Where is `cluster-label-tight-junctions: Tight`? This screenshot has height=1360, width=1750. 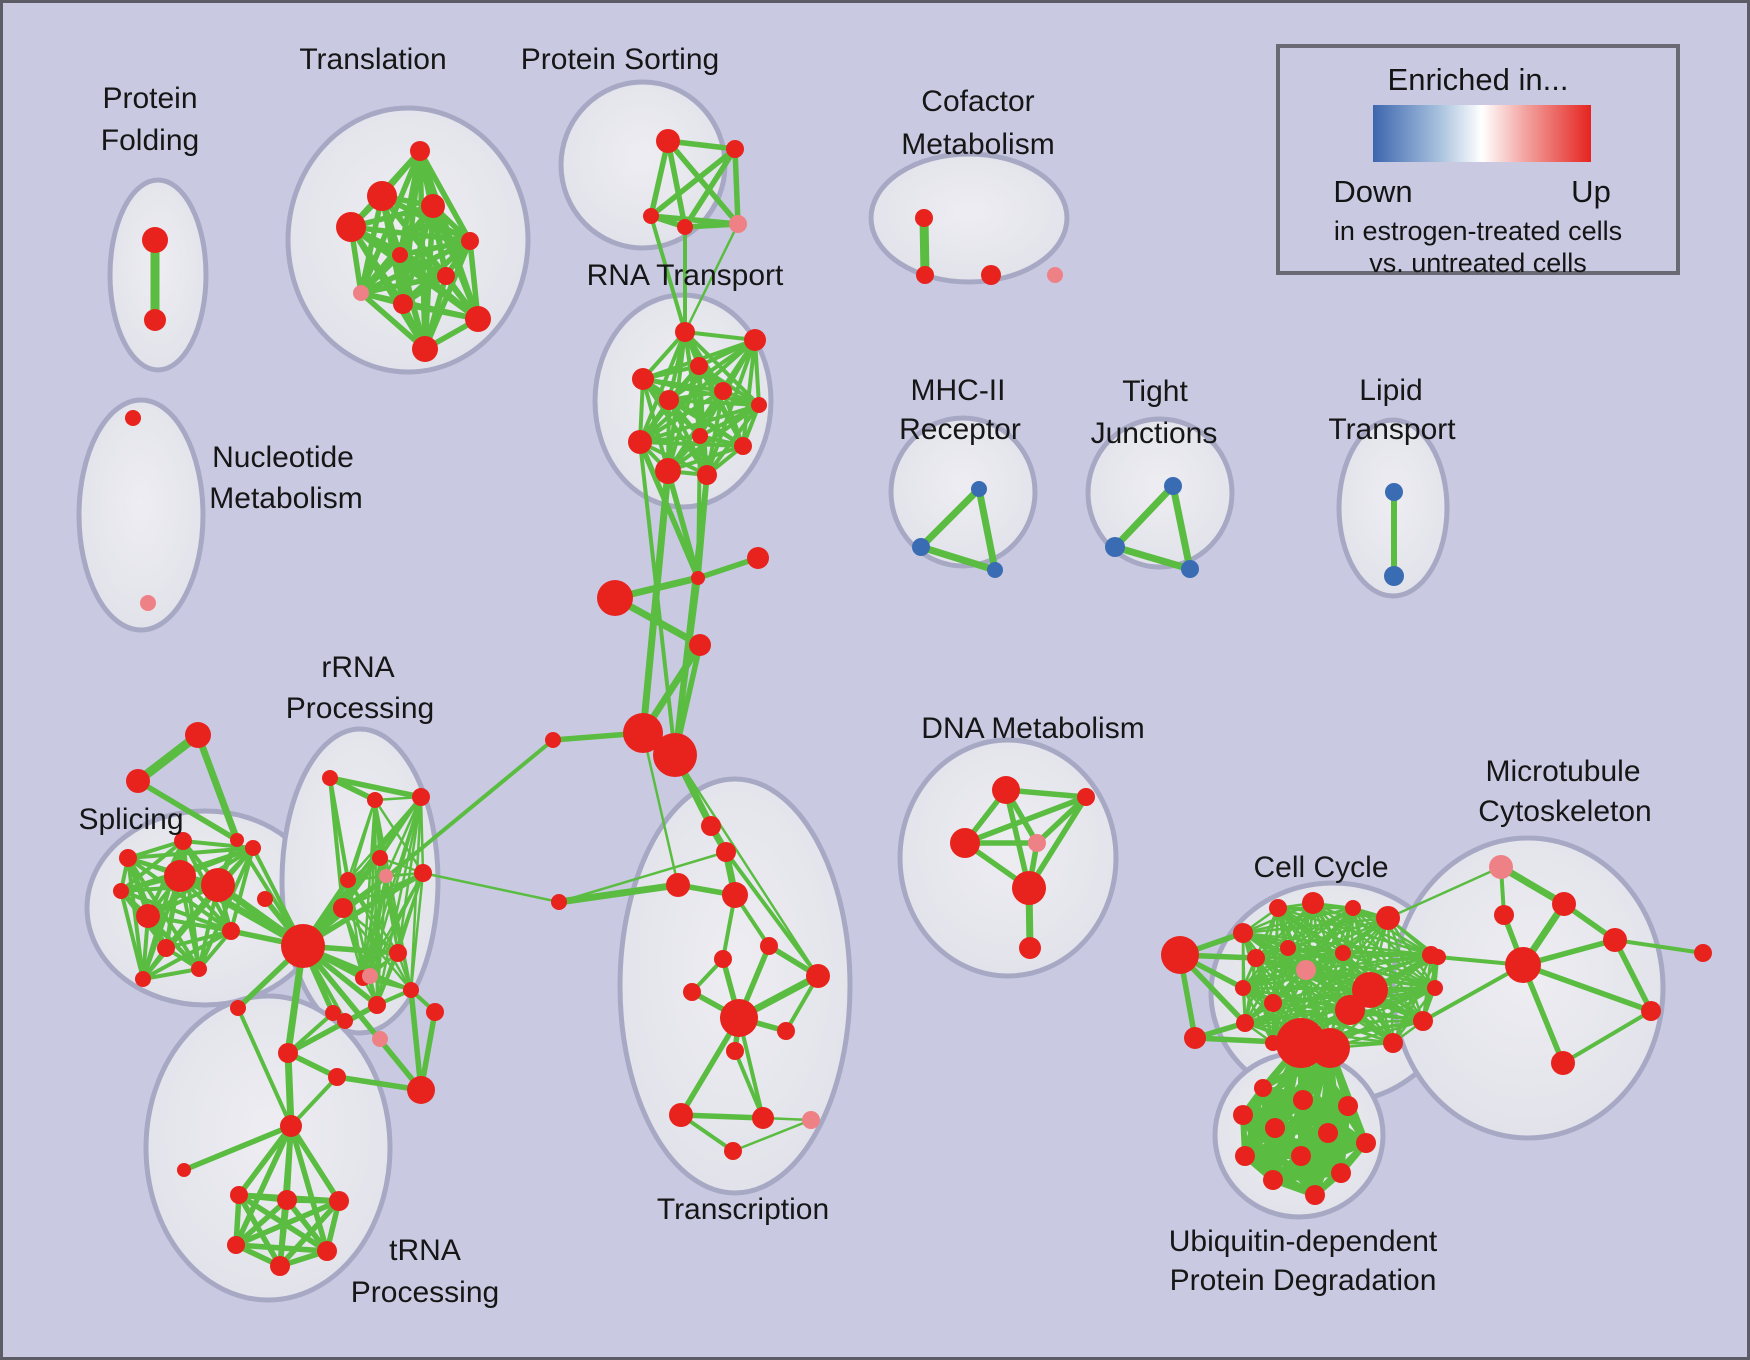
cluster-label-tight-junctions: Tight is located at coordinates (1155, 391).